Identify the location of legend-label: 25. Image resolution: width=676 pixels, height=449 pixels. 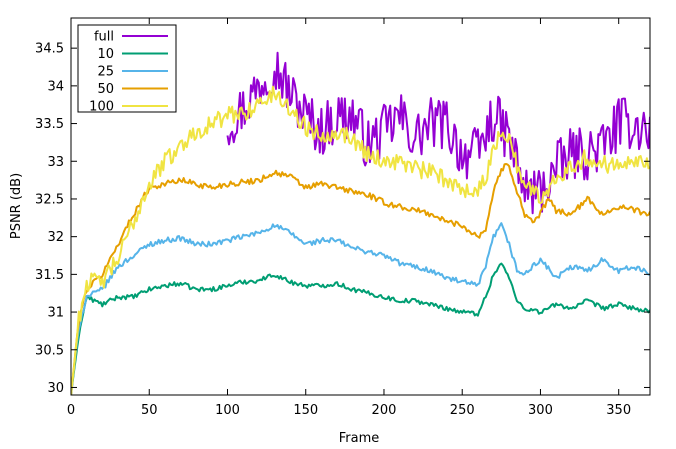
(105, 72).